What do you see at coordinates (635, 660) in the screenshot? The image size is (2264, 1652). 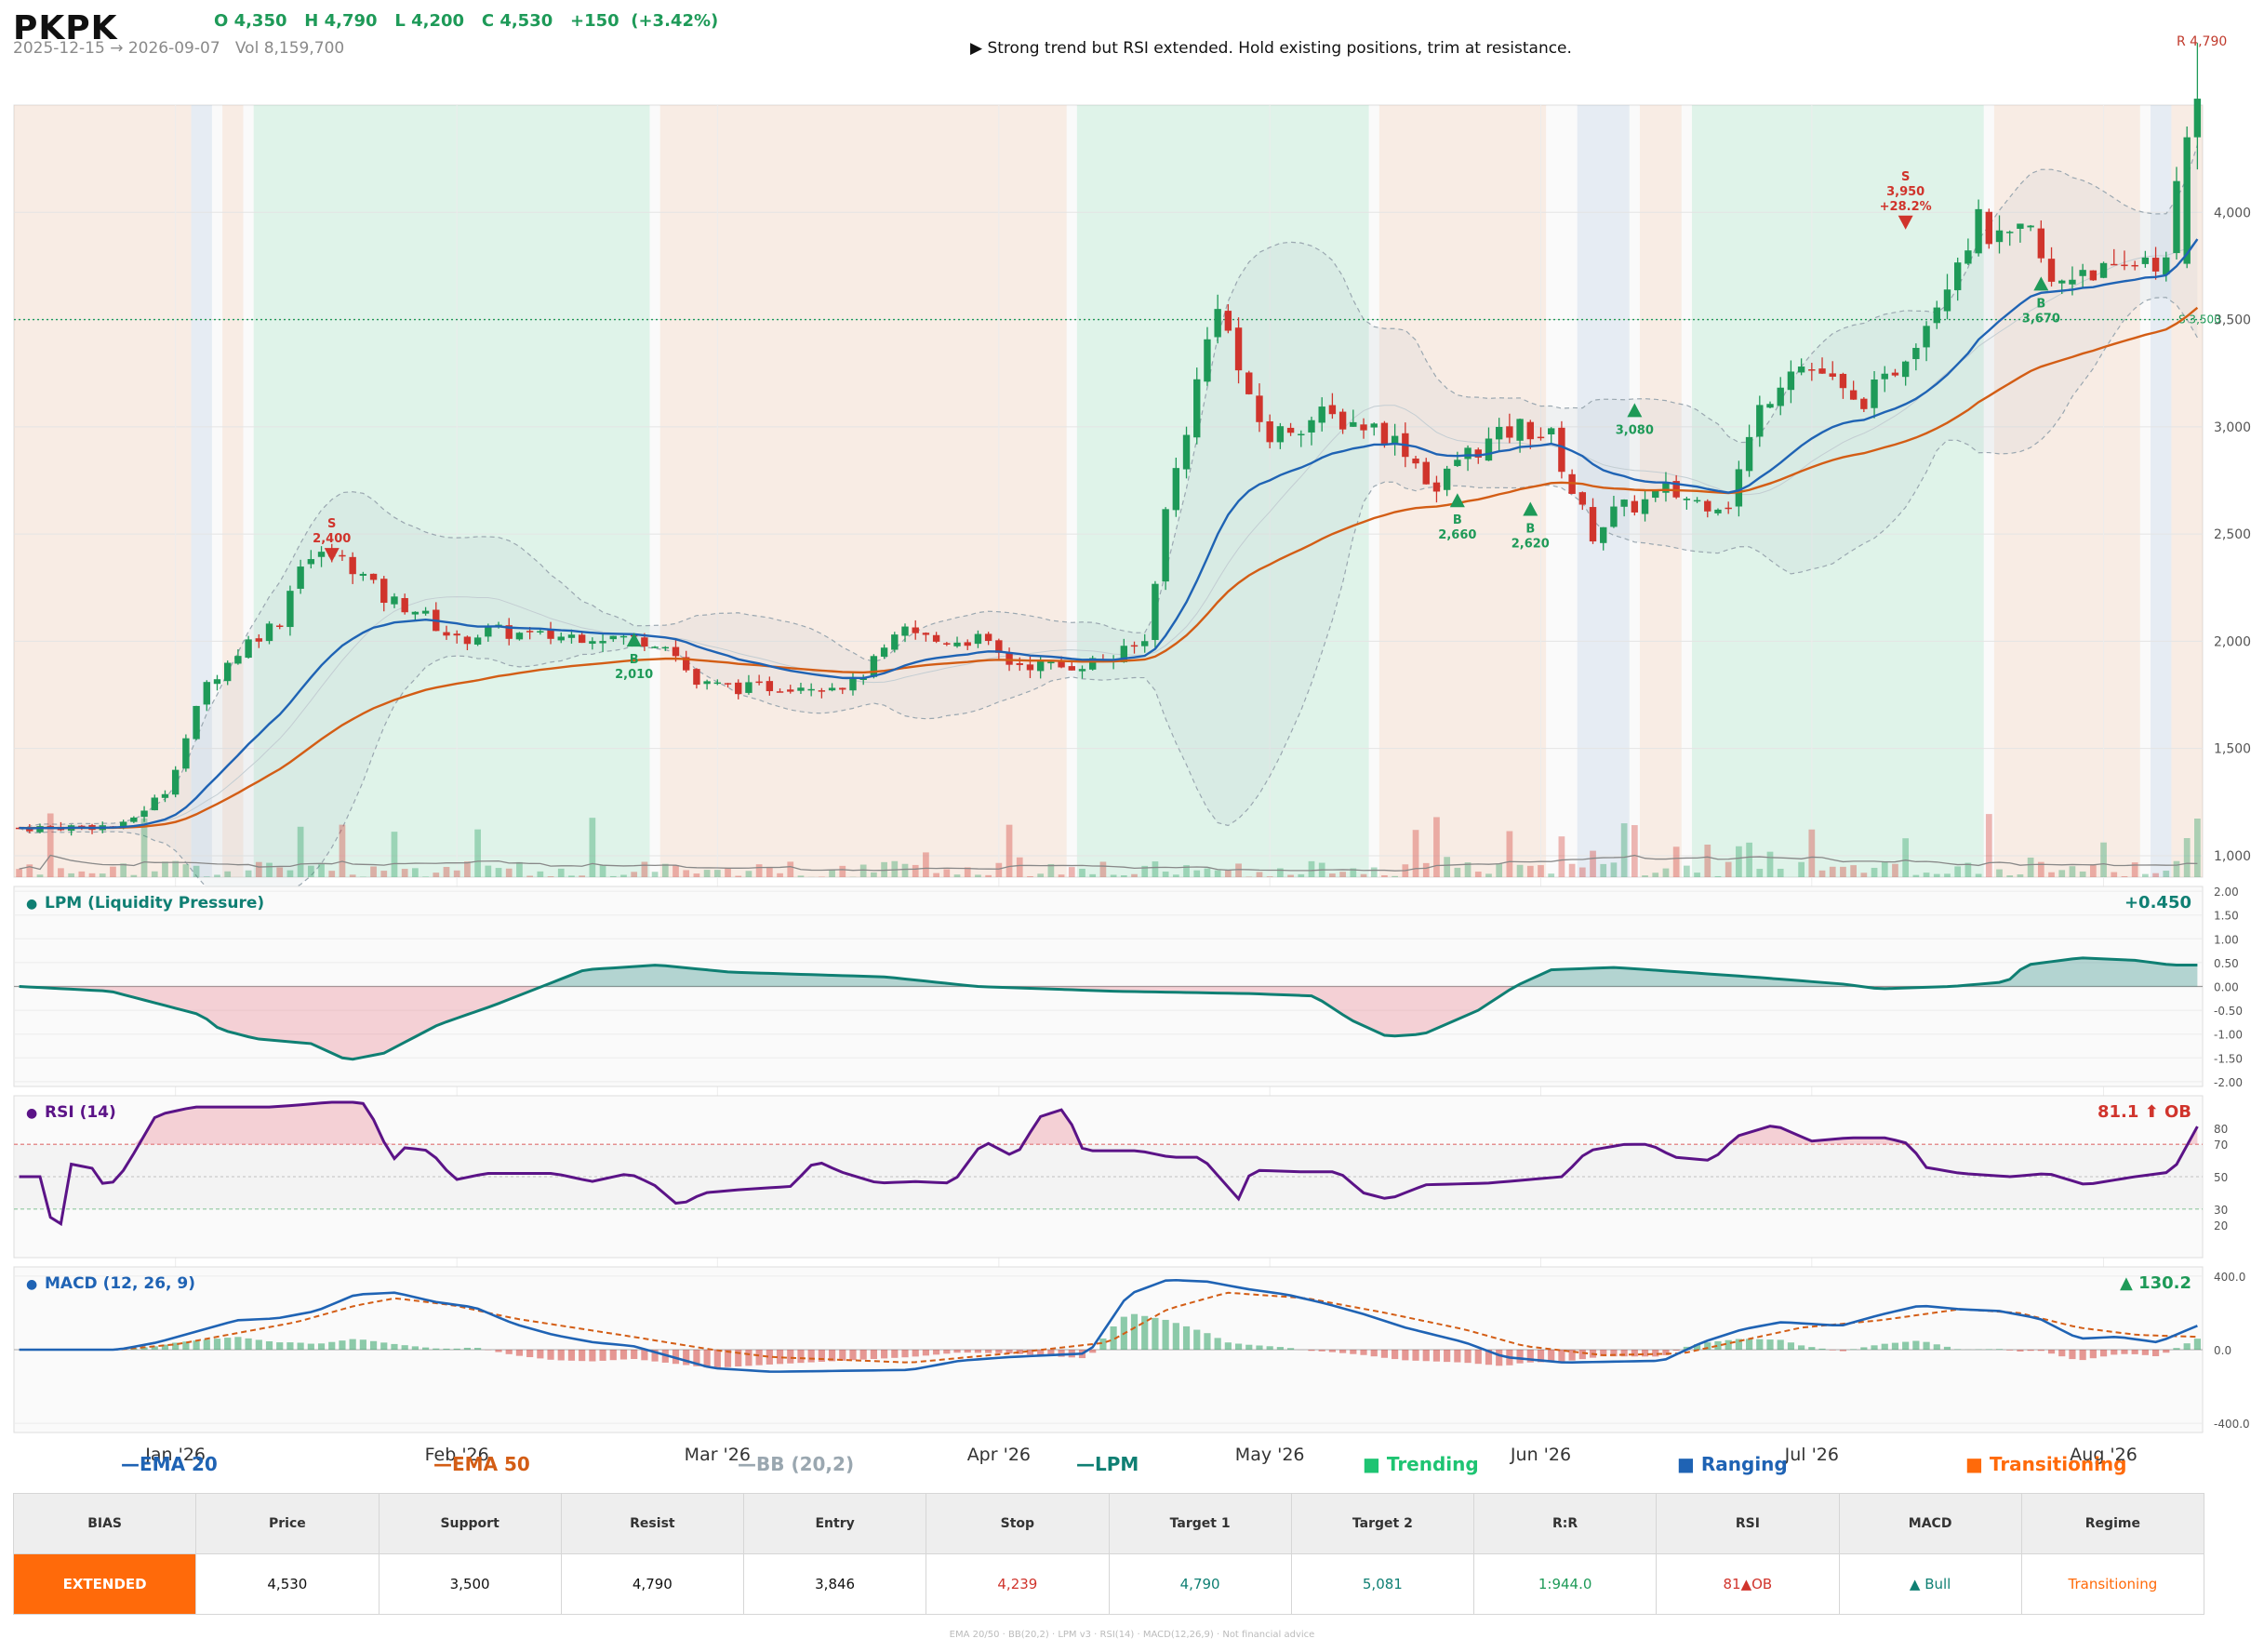 I see `signal-label: B` at bounding box center [635, 660].